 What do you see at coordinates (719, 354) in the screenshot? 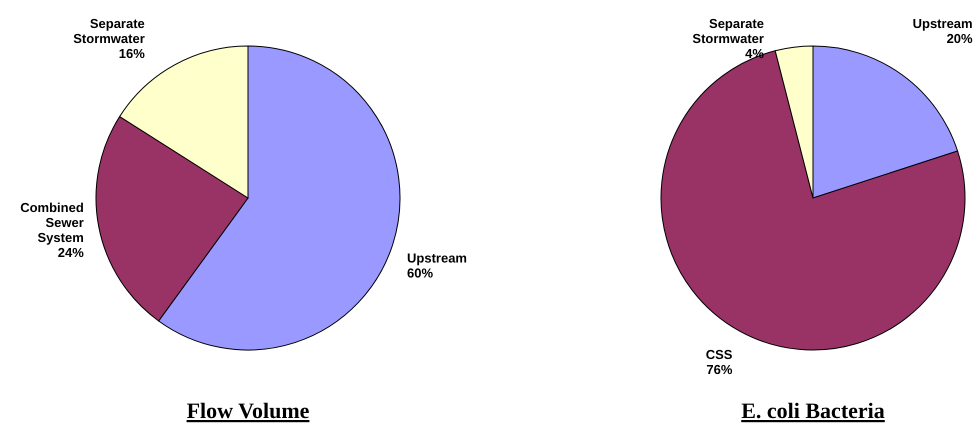
I see `slice-label: CSS` at bounding box center [719, 354].